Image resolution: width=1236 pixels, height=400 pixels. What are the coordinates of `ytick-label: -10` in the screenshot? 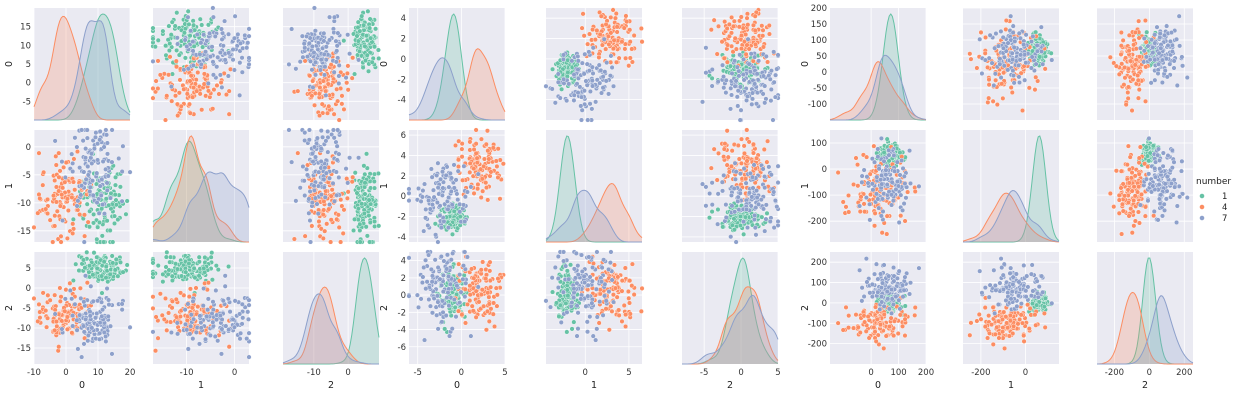 It's located at (24, 329).